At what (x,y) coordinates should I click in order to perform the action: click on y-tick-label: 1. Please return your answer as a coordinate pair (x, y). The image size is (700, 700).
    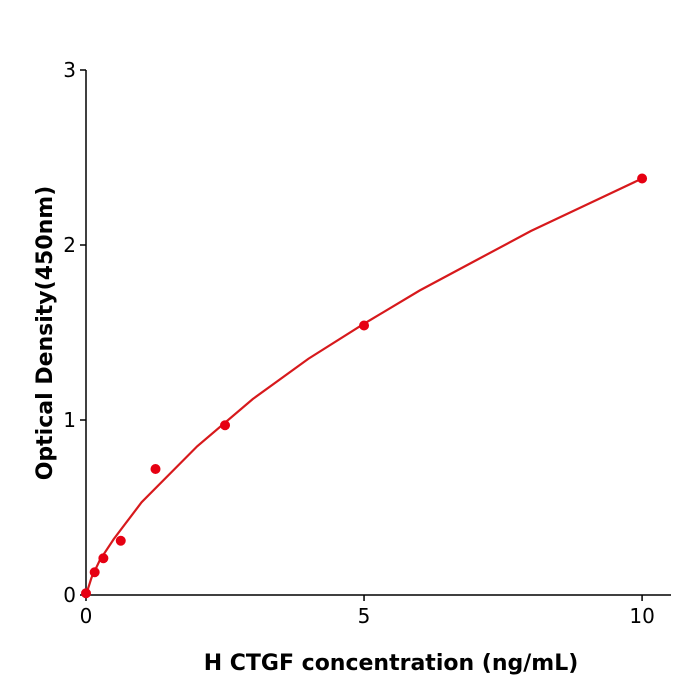
    Looking at the image, I should click on (69, 420).